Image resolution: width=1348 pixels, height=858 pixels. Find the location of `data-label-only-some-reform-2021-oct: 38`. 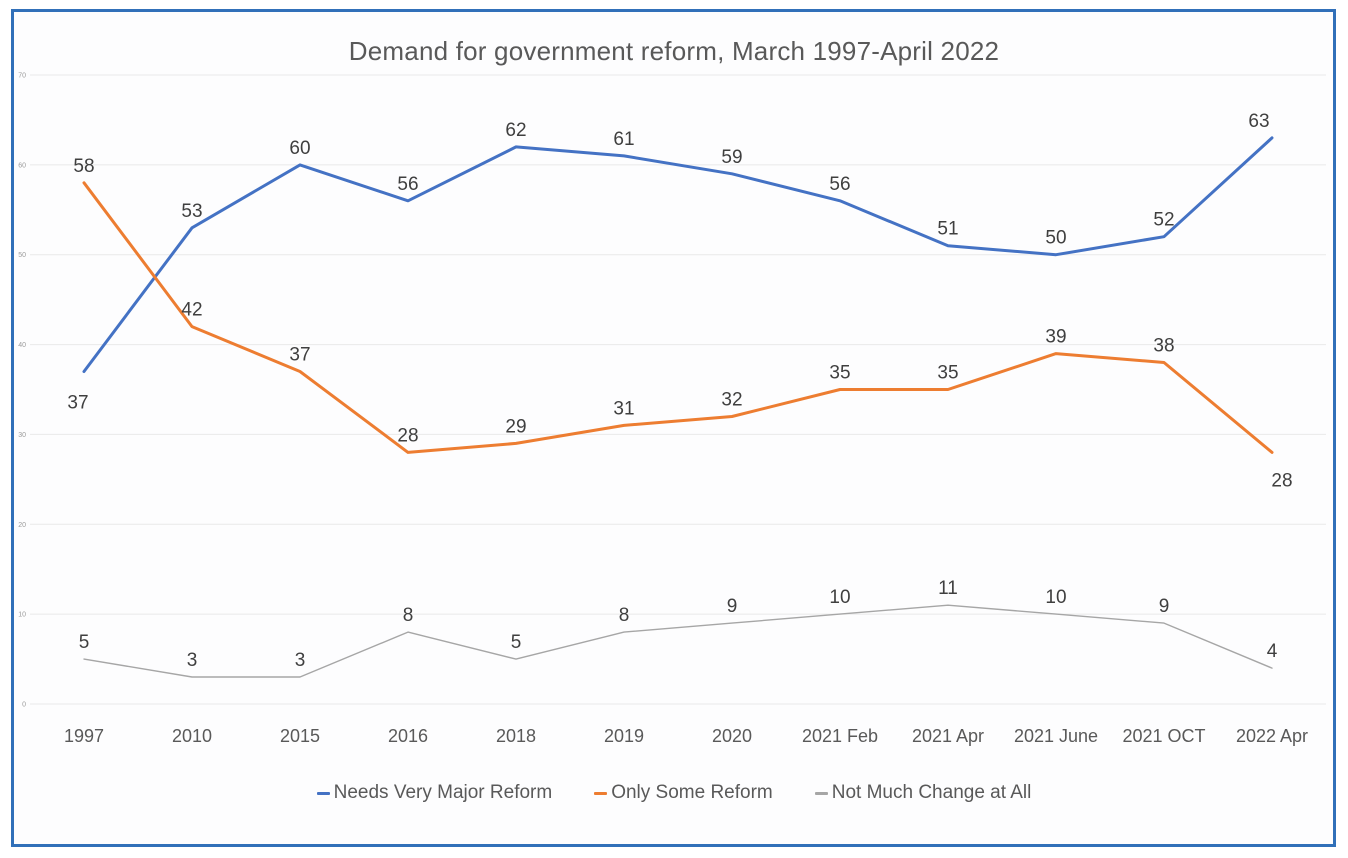

data-label-only-some-reform-2021-oct: 38 is located at coordinates (1163, 346).